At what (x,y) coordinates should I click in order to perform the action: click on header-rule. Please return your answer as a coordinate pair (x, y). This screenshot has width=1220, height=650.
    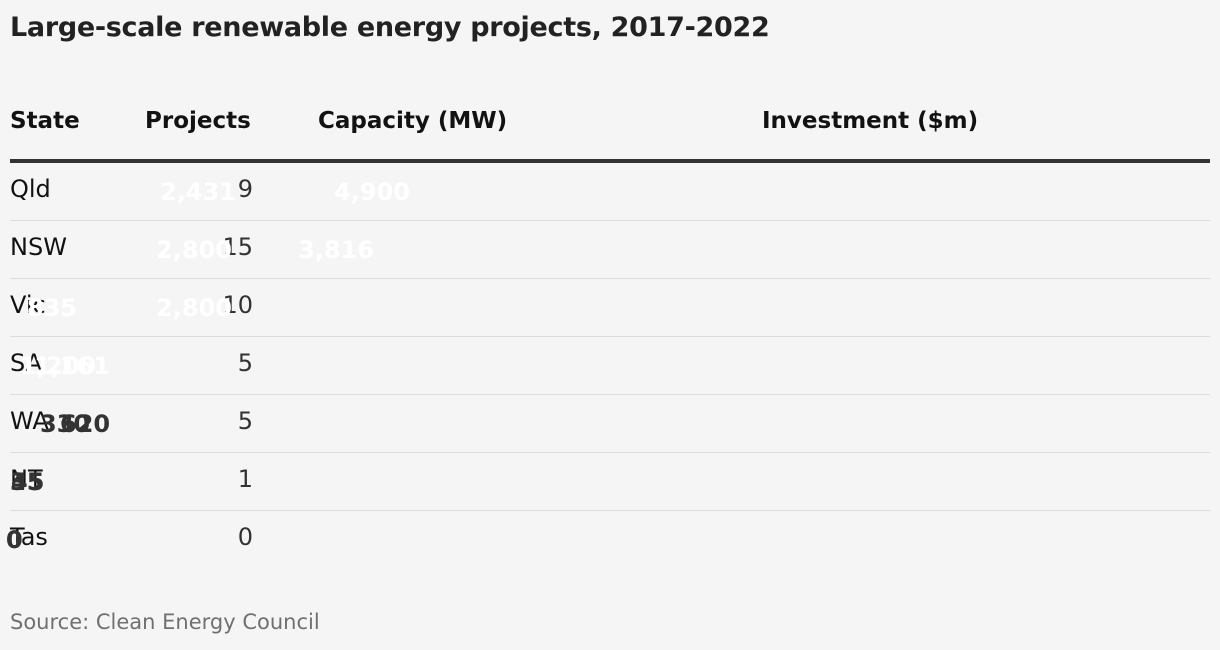
    Looking at the image, I should click on (610, 161).